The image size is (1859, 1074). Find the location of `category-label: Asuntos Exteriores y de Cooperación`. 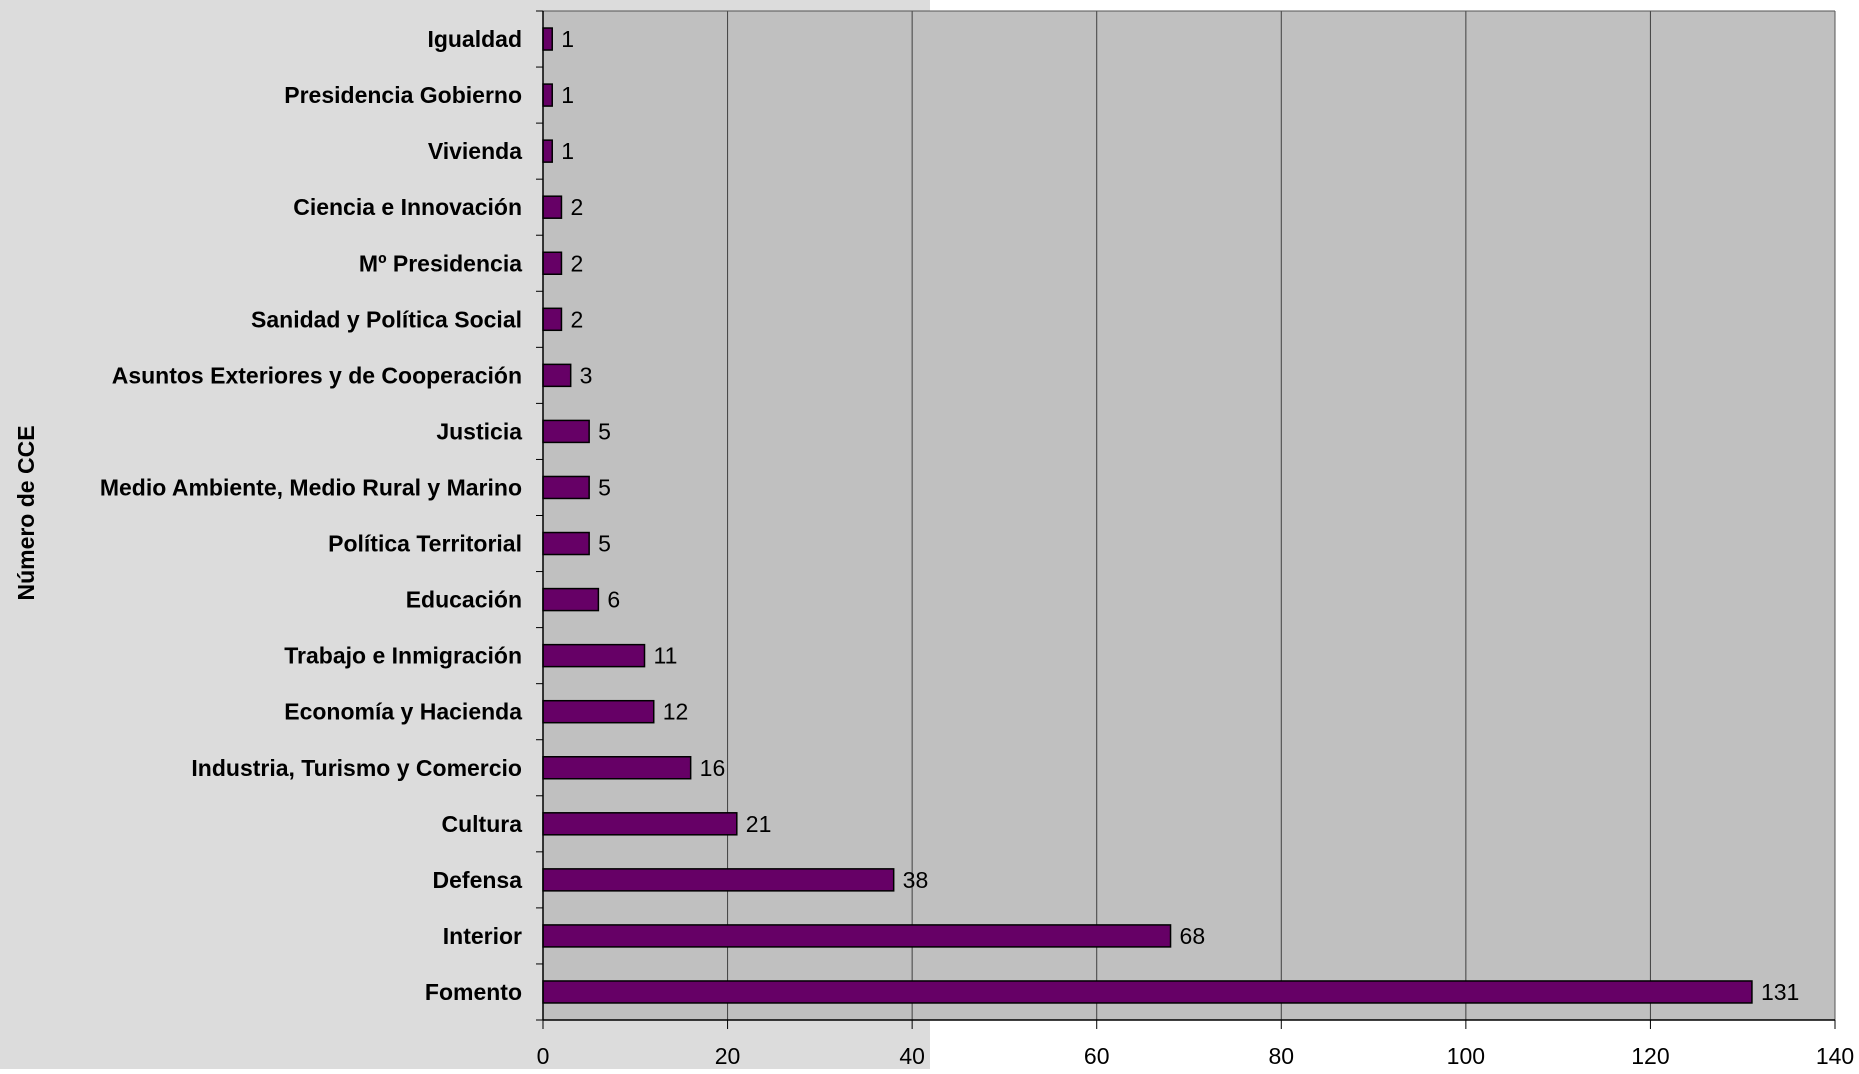

category-label: Asuntos Exteriores y de Cooperación is located at coordinates (317, 375).